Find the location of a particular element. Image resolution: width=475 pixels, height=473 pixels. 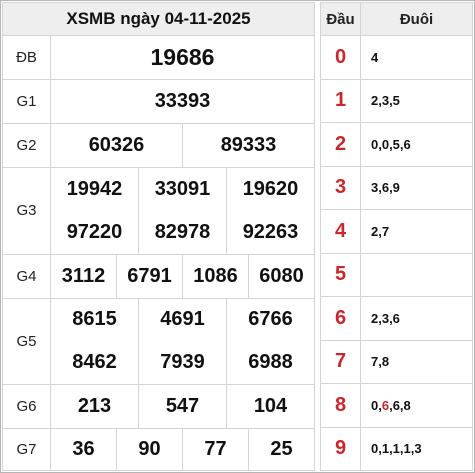

loto-header-row: Đầu Đuôi is located at coordinates (396, 19).